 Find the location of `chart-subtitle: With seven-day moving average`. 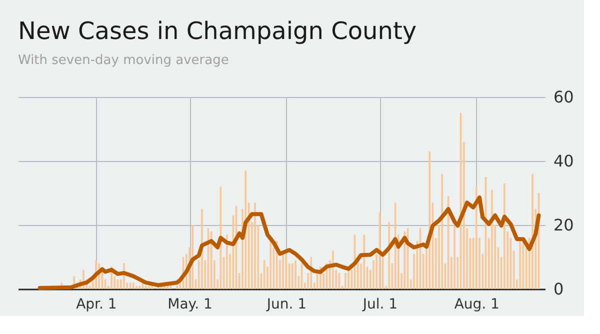

chart-subtitle: With seven-day moving average is located at coordinates (123, 60).